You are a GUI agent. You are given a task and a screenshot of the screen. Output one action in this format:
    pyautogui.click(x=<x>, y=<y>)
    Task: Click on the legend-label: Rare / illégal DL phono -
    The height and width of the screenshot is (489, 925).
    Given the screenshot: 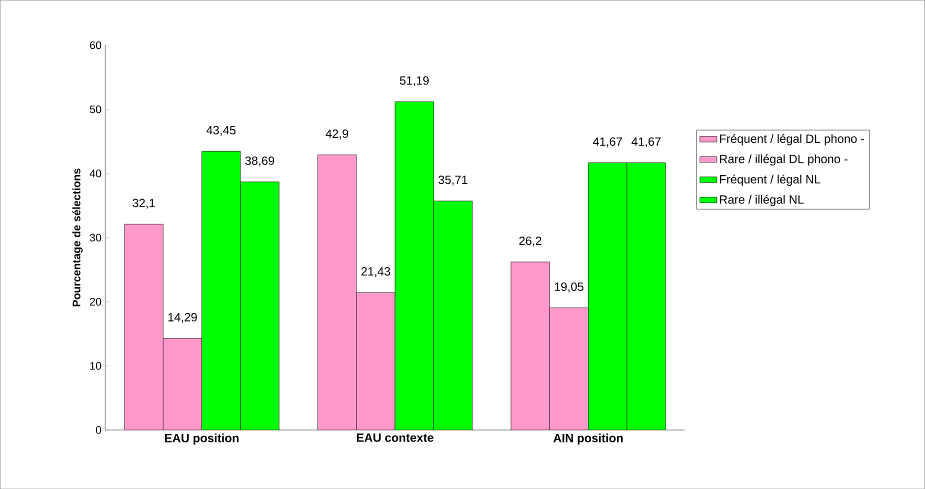 What is the action you would take?
    pyautogui.click(x=784, y=160)
    